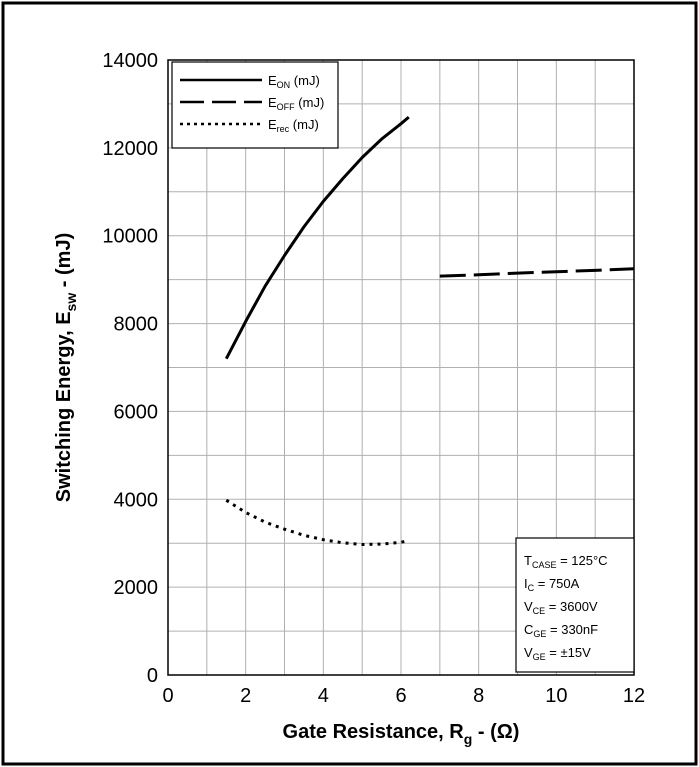  What do you see at coordinates (136, 500) in the screenshot?
I see `y-tick-label: 4000` at bounding box center [136, 500].